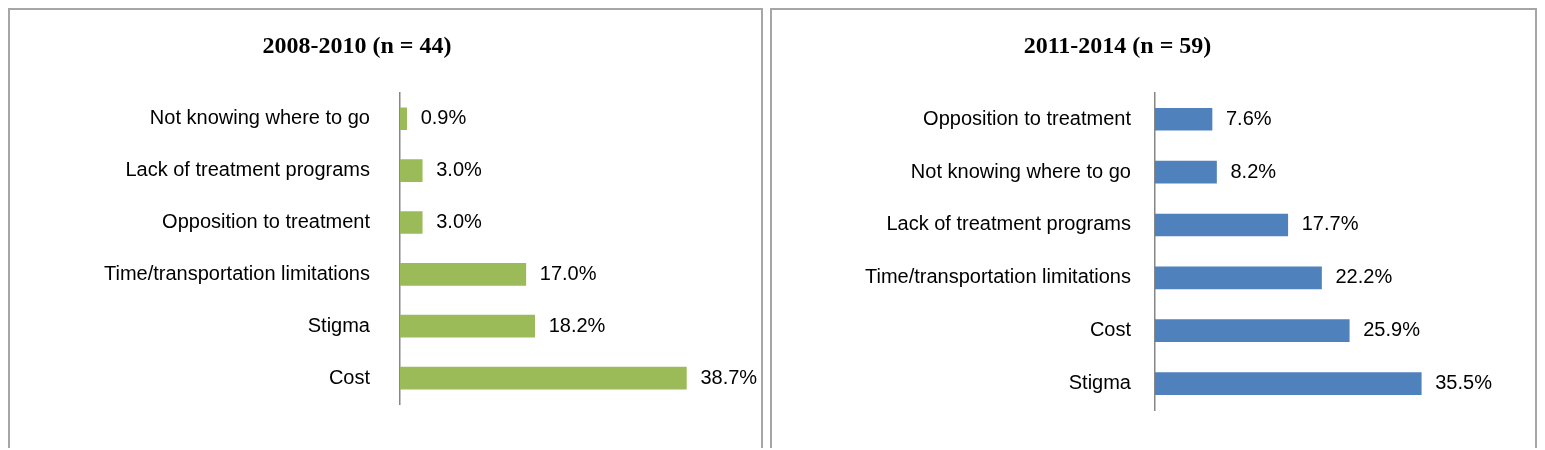 This screenshot has width=1545, height=450. What do you see at coordinates (1117, 44) in the screenshot?
I see `chart-title: 2011-2014 (n = 59)` at bounding box center [1117, 44].